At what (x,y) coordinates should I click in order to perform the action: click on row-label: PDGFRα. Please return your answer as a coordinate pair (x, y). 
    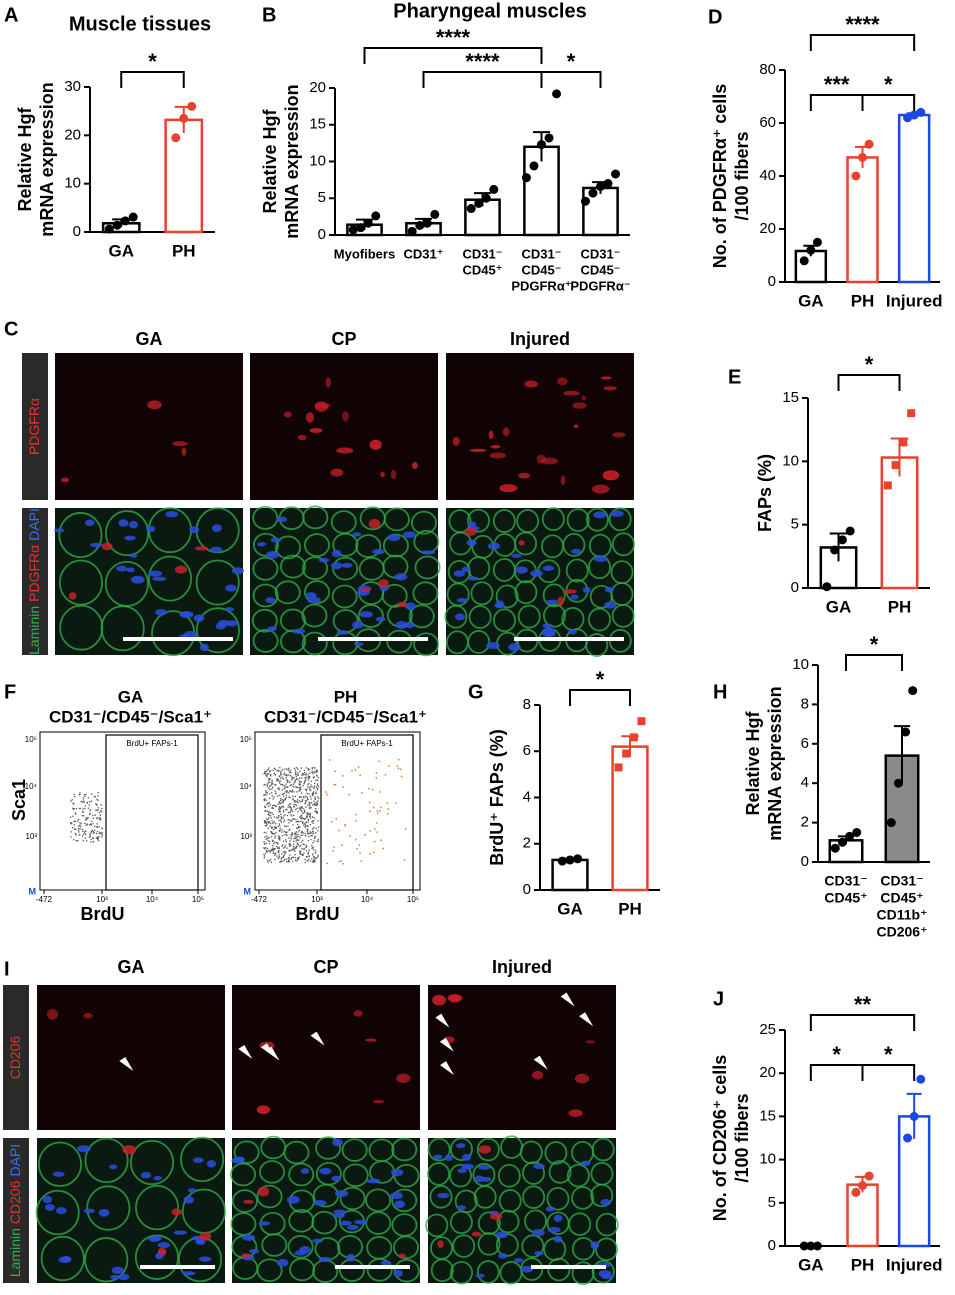
    Looking at the image, I should click on (34, 426).